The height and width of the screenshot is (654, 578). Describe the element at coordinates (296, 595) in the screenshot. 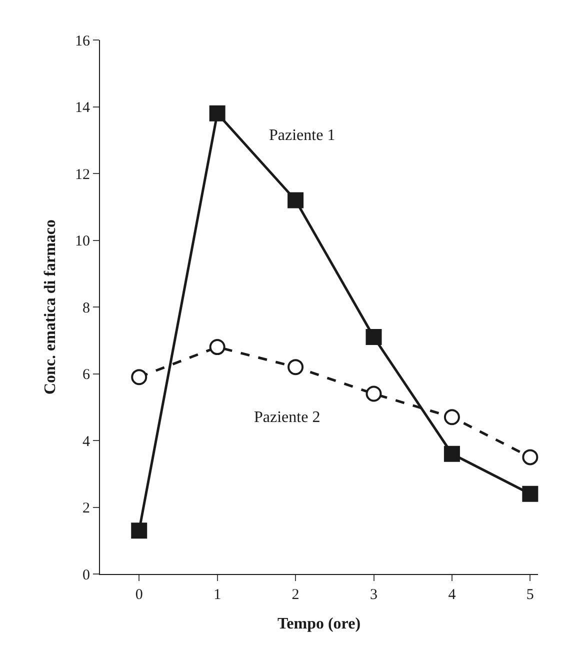

I see `x-tick-label: 2` at that location.